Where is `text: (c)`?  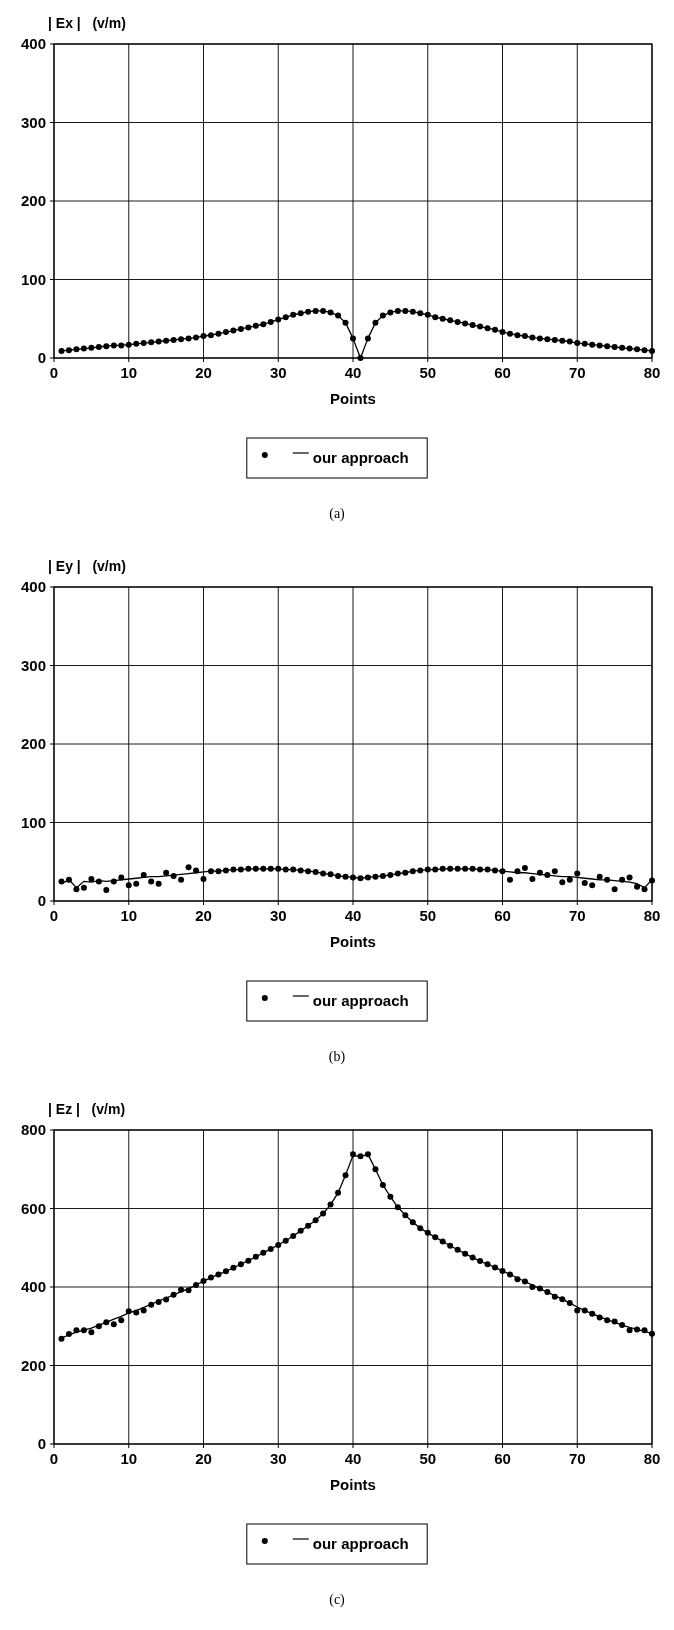
text: (c) is located at coordinates (337, 1600).